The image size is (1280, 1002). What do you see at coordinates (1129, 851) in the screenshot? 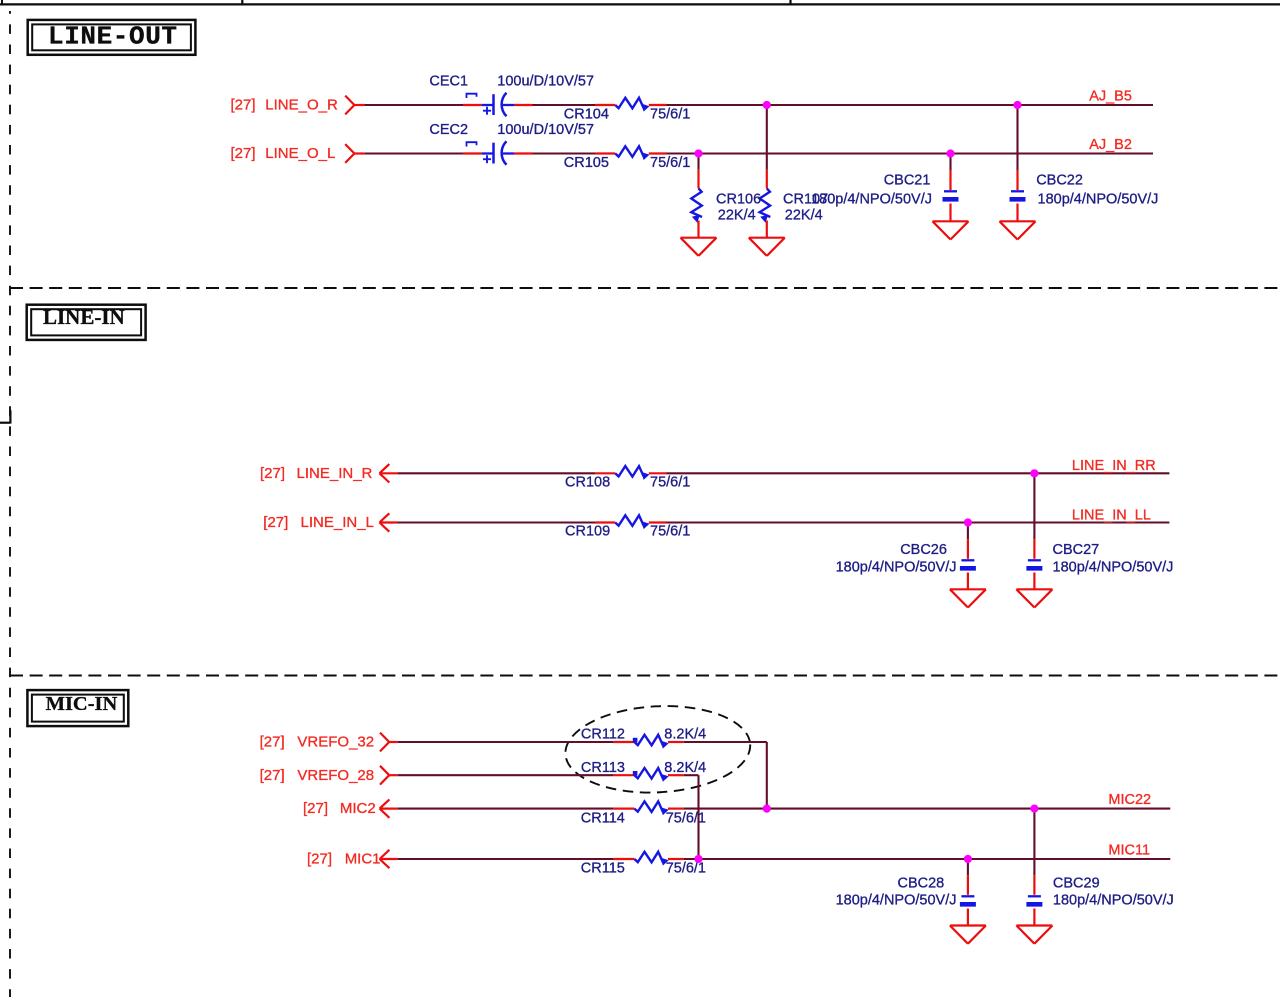
I see `svg-text: MIC11` at bounding box center [1129, 851].